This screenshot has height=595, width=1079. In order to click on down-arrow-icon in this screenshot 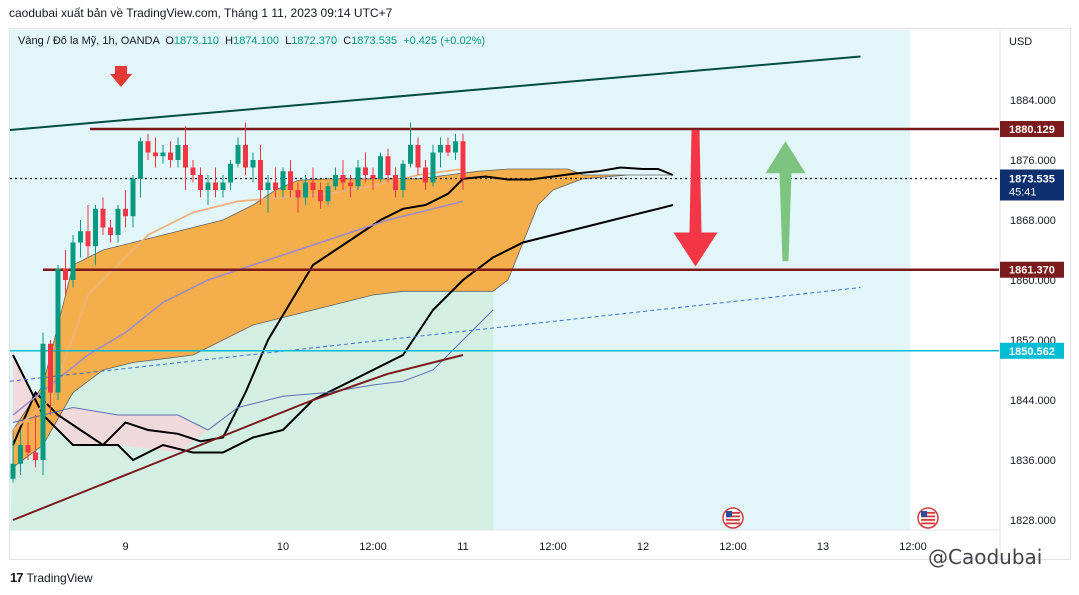, I will do `click(695, 198)`.